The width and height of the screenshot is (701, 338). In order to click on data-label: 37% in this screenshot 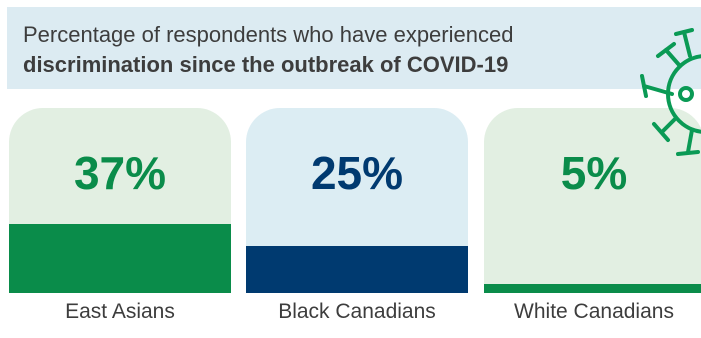, I will do `click(120, 173)`.